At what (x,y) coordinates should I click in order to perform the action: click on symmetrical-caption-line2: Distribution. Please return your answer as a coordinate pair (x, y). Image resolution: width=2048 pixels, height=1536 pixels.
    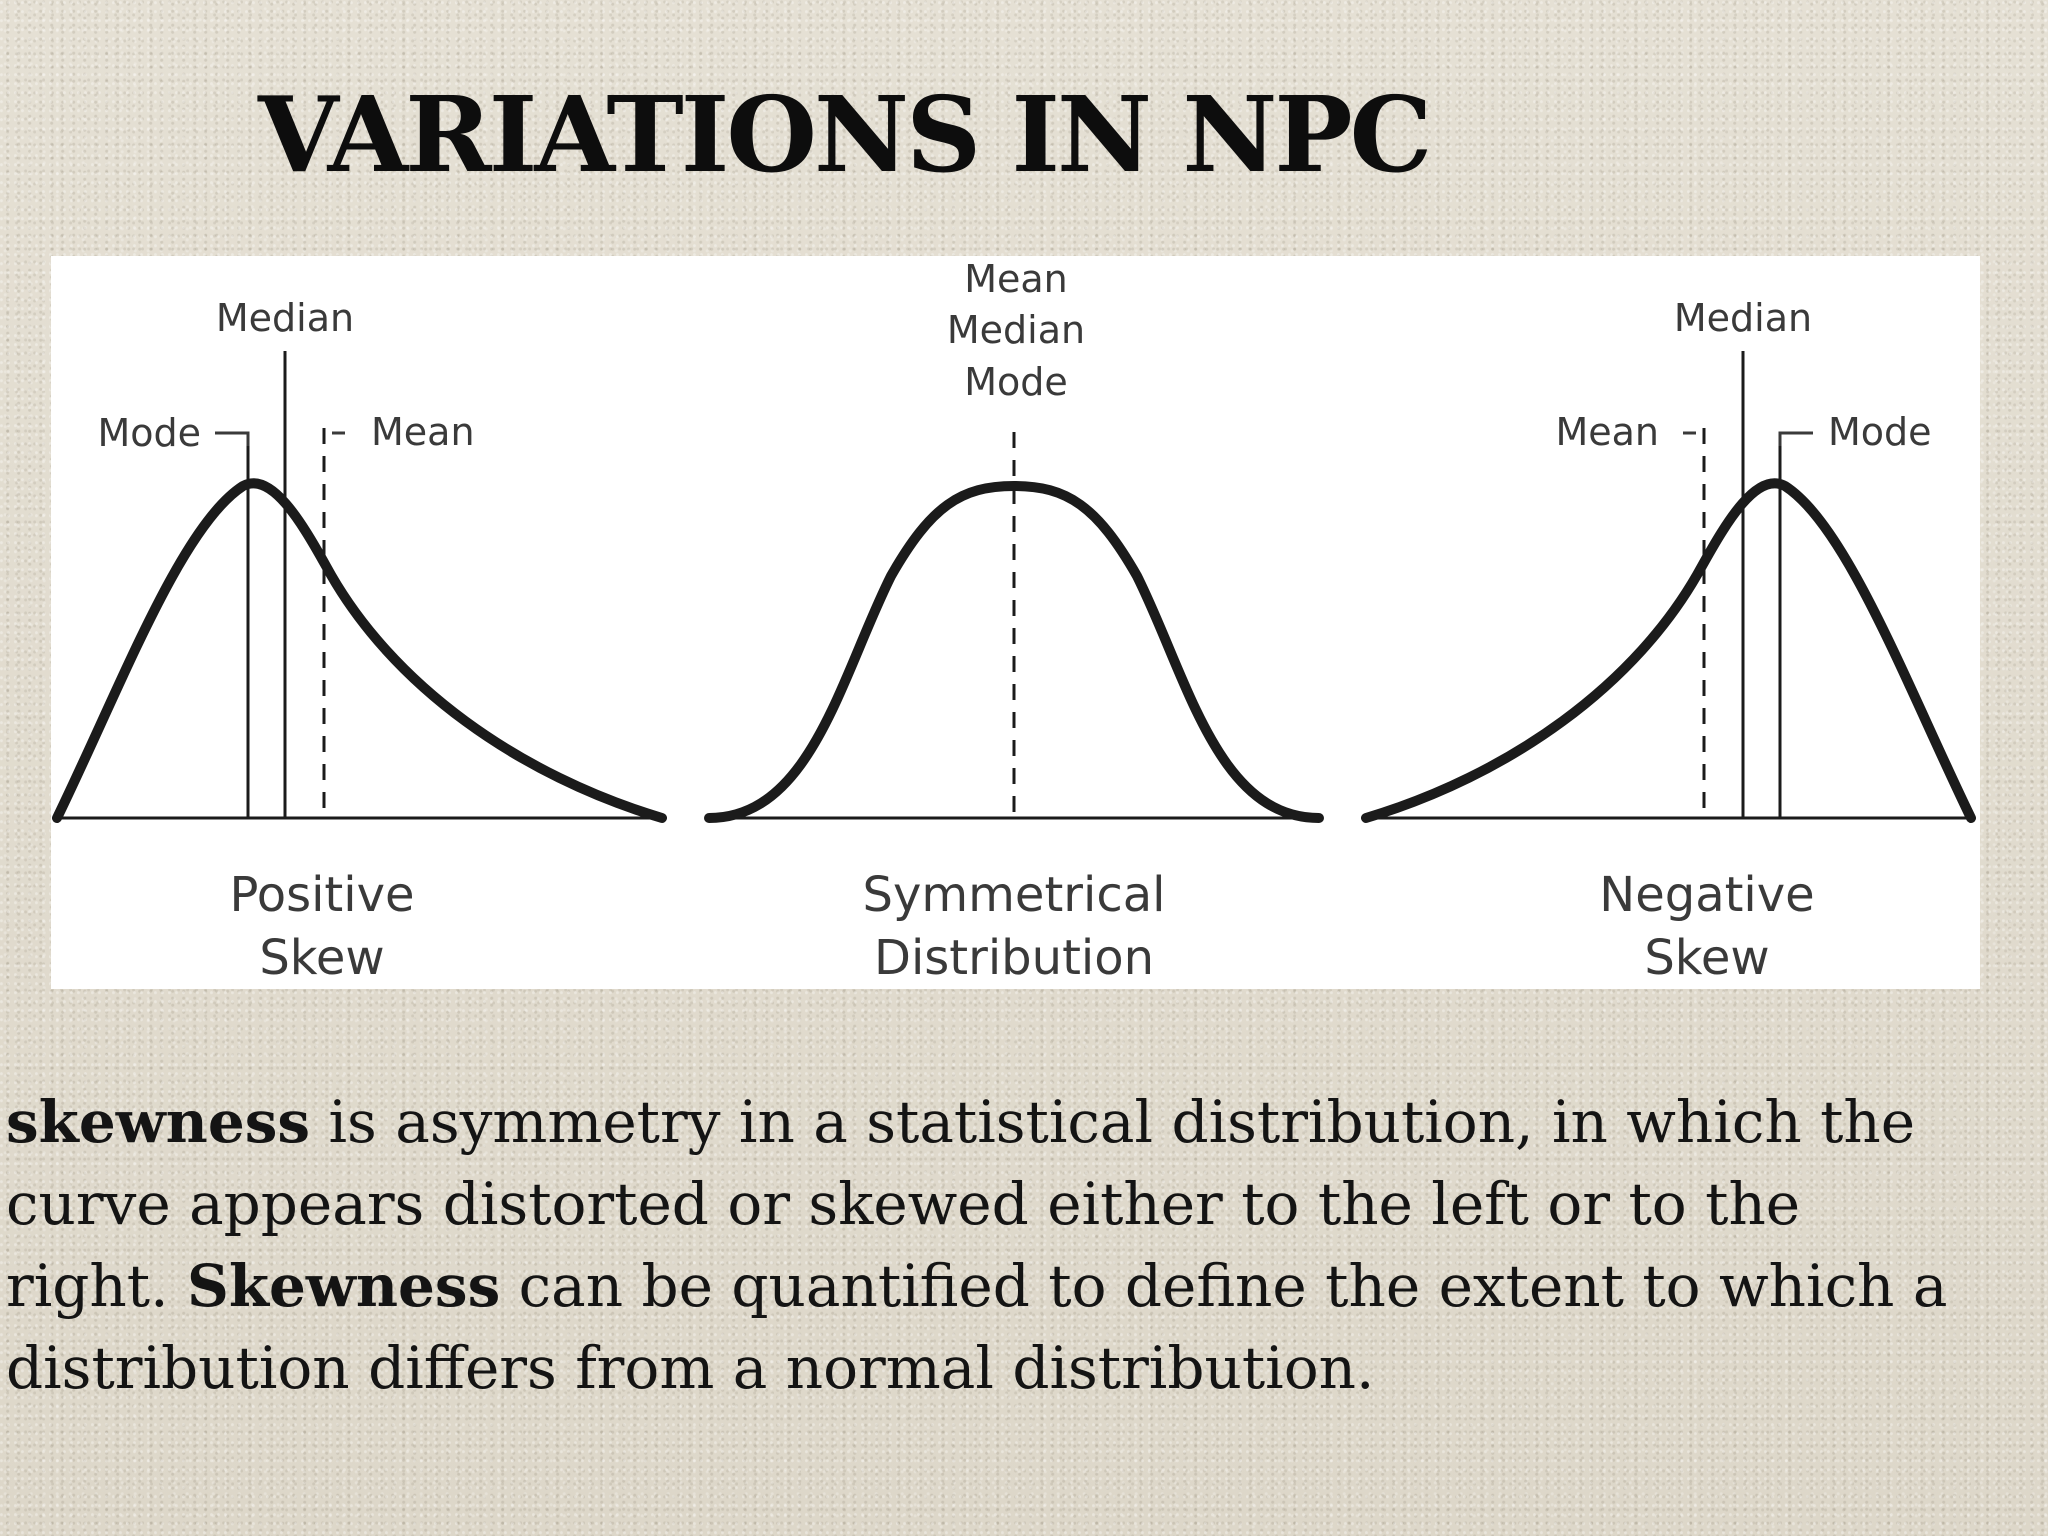
    Looking at the image, I should click on (1014, 958).